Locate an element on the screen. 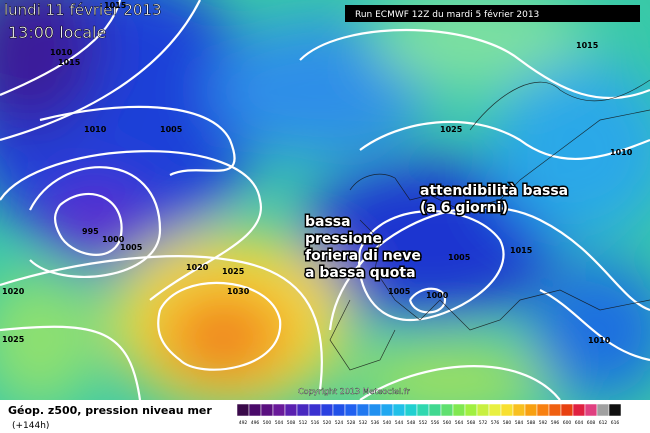 This screenshot has height=433, width=650. scale-label: 504 is located at coordinates (279, 423).